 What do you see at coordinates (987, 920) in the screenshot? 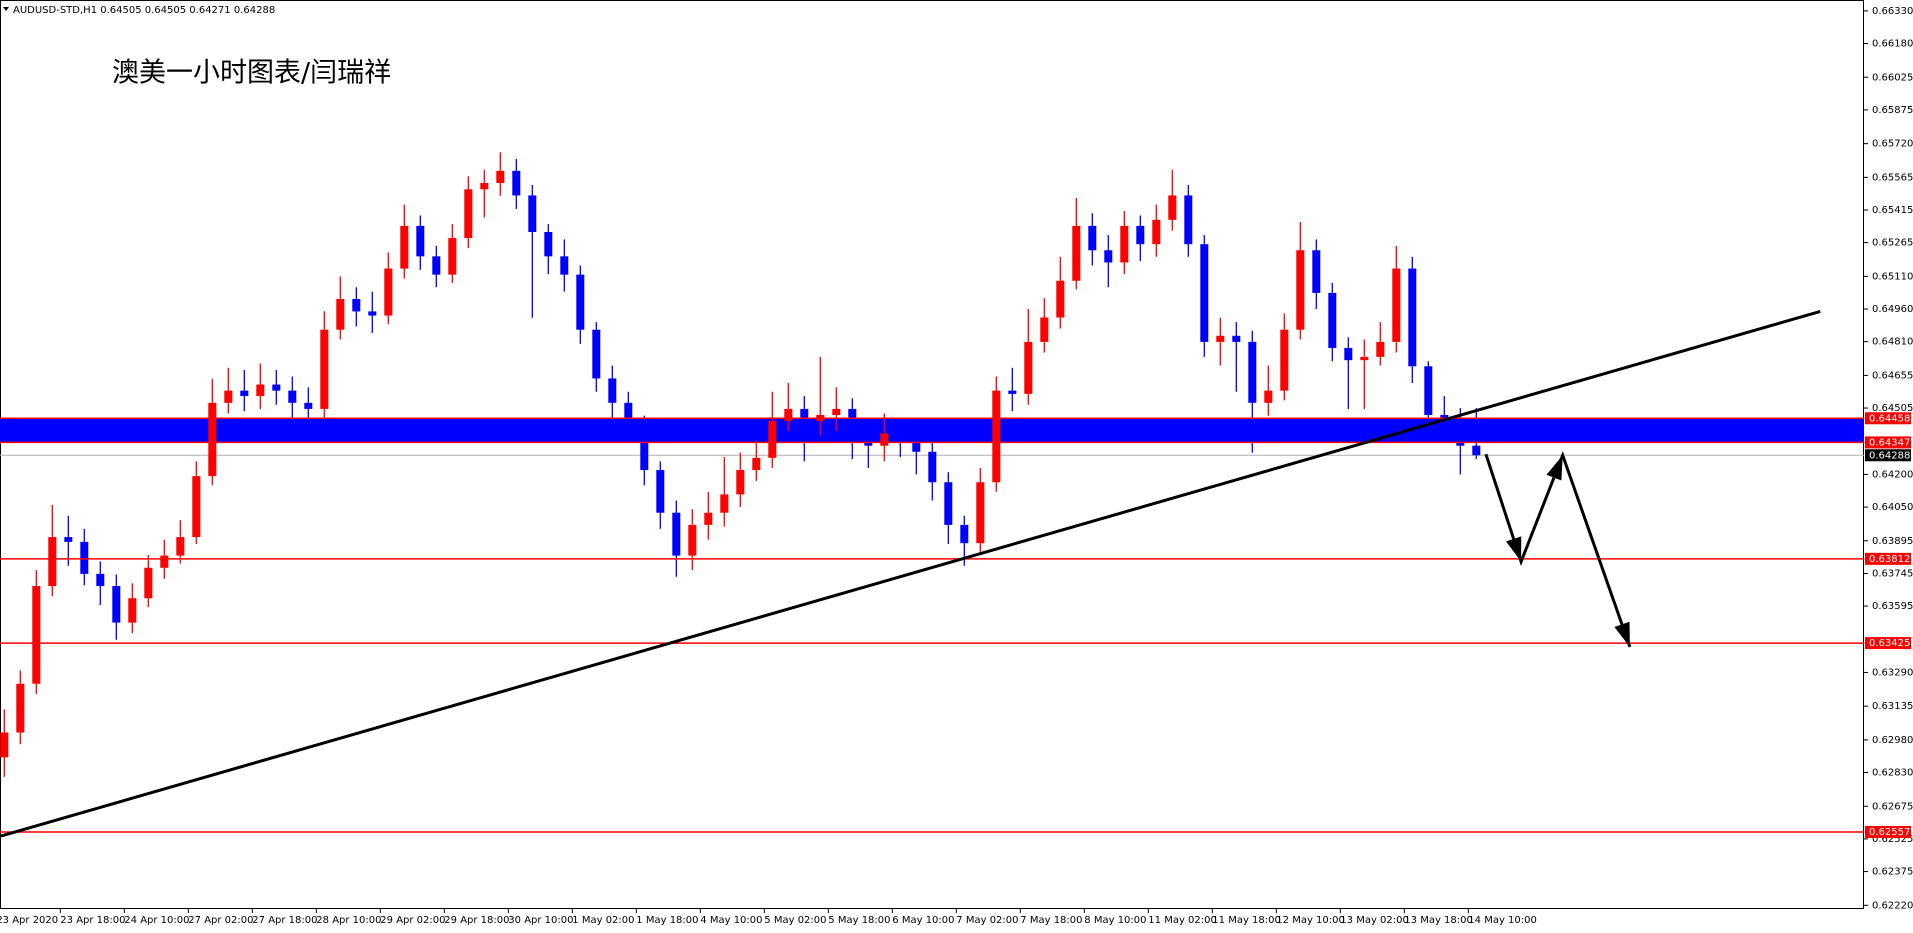
I see `x-tick-label: 7 May 02:00` at bounding box center [987, 920].